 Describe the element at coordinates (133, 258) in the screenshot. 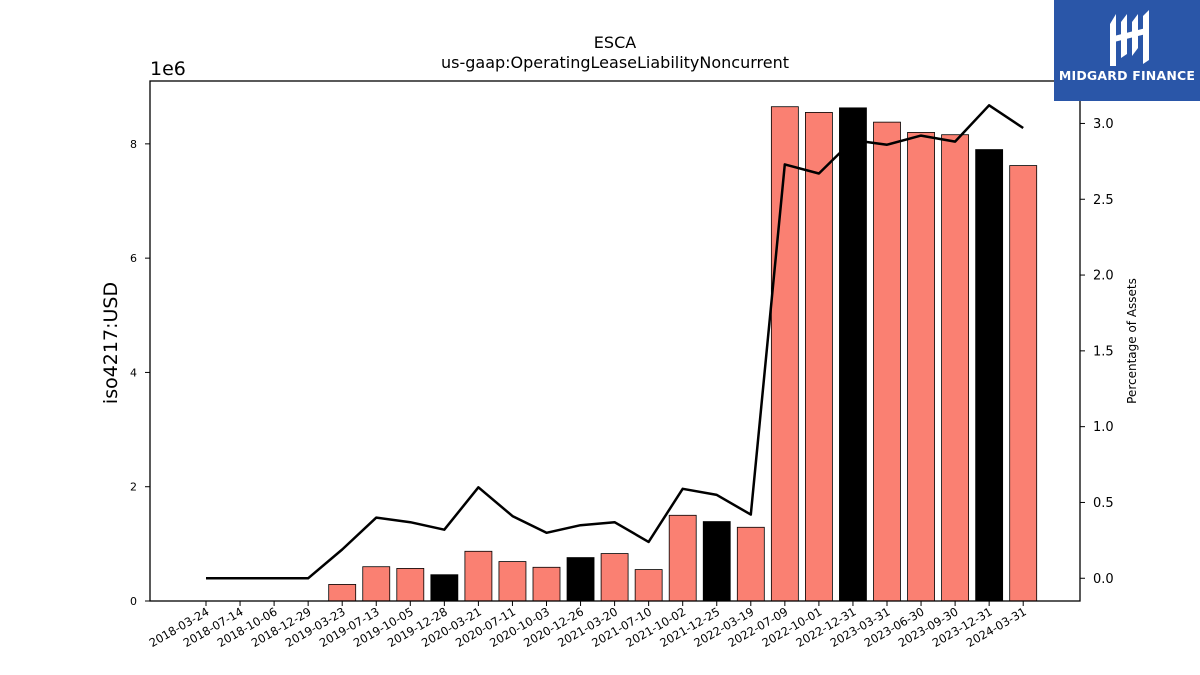

I see `y-tick-label: 6` at that location.